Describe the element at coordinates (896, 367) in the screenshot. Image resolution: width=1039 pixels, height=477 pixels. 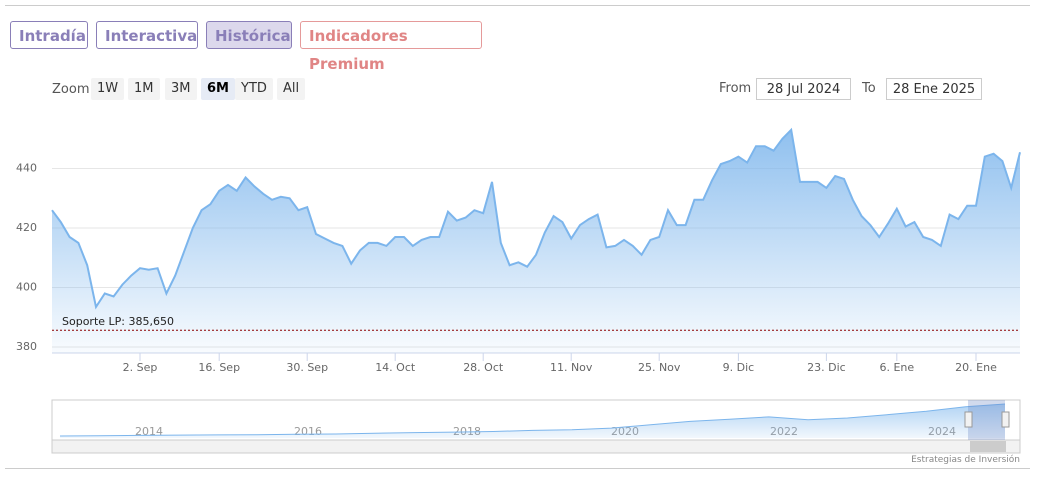
I see `x-tick-label: 6. Ene` at that location.